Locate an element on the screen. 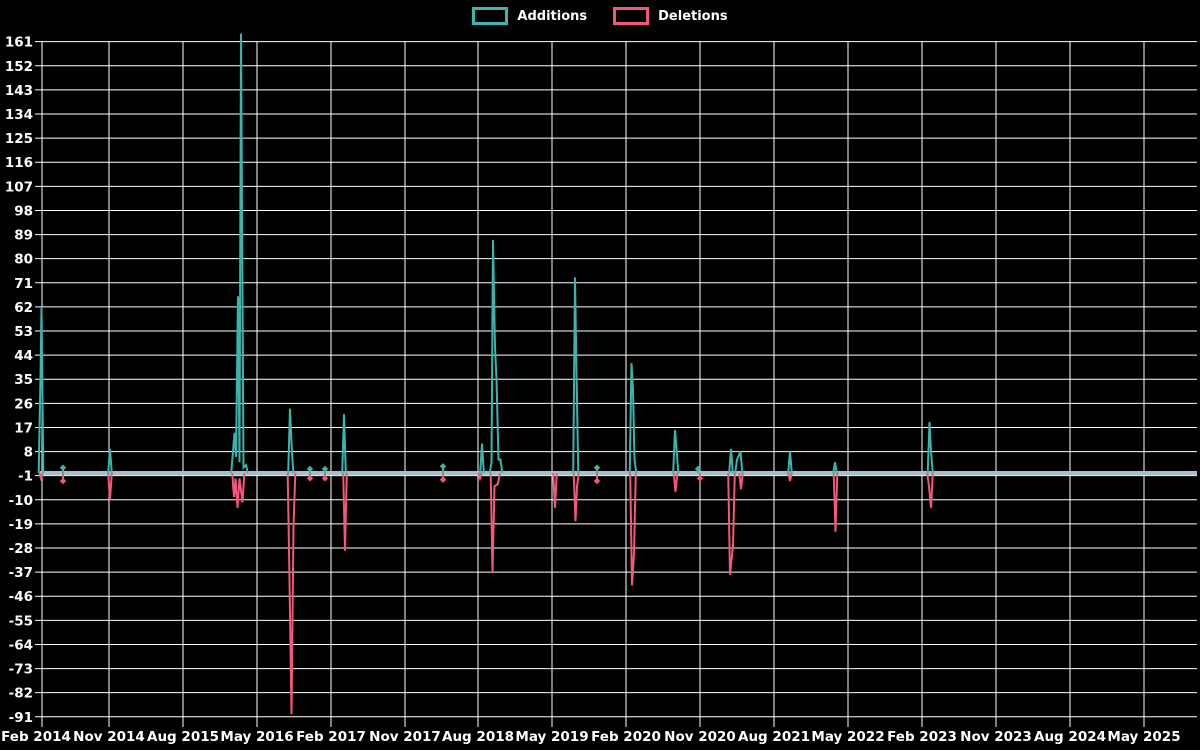  y-tick-label: -55 is located at coordinates (21, 621).